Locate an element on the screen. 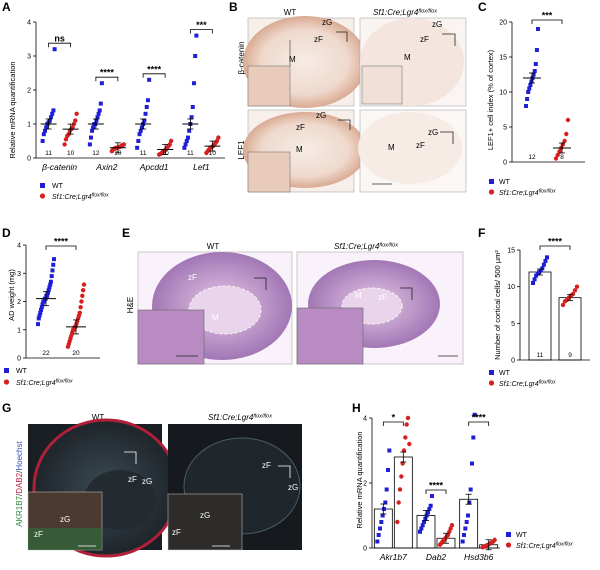 This screenshot has width=600, height=570. panel-c-legend: WT Sf1:Cre;Lgr4flox/flox is located at coordinates (522, 188).